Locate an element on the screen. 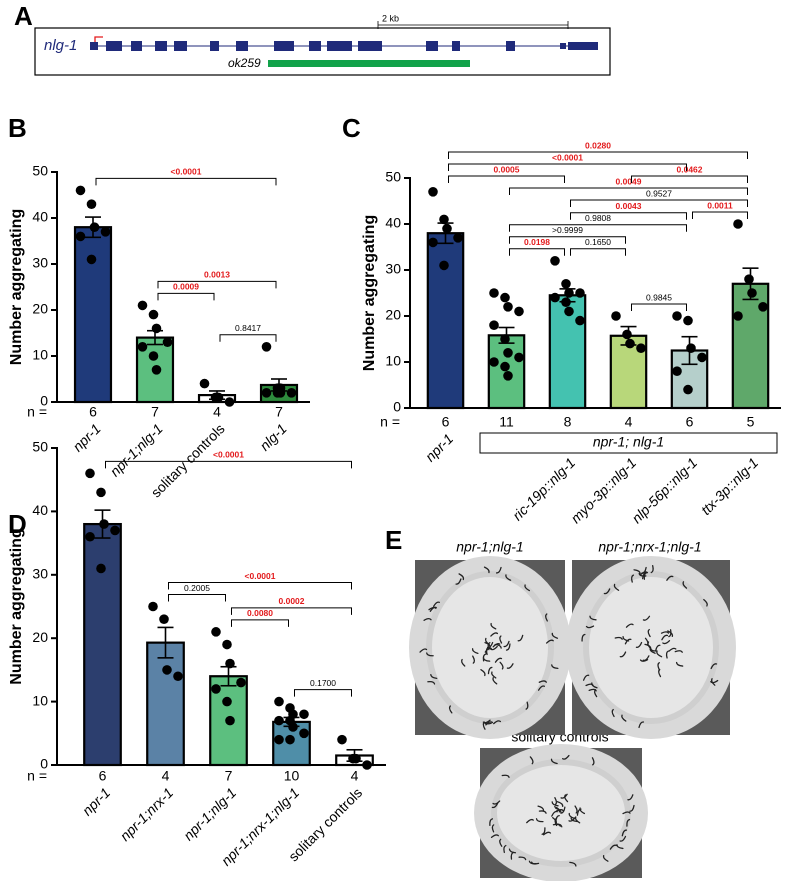 This screenshot has height=881, width=792. x-tick-label: nlp-56p::nlg-1 is located at coordinates (664, 490).